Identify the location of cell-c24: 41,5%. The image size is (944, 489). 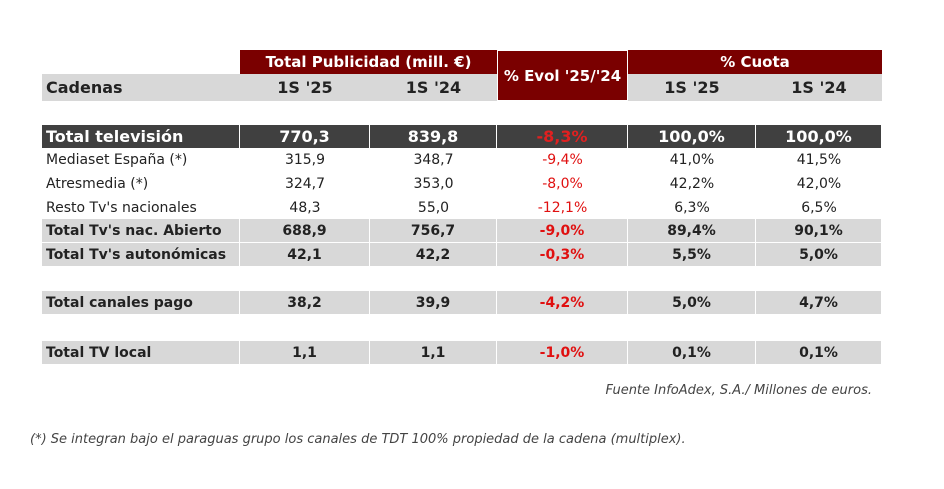
(819, 159).